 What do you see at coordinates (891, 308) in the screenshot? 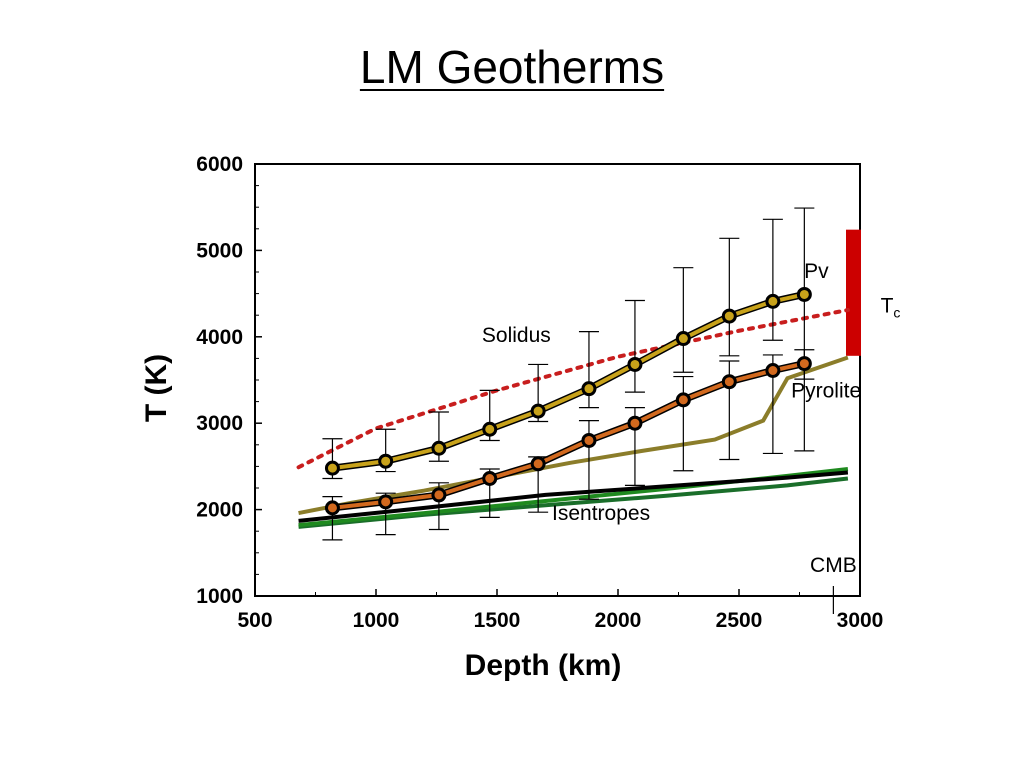
I see `annotation: Tc` at bounding box center [891, 308].